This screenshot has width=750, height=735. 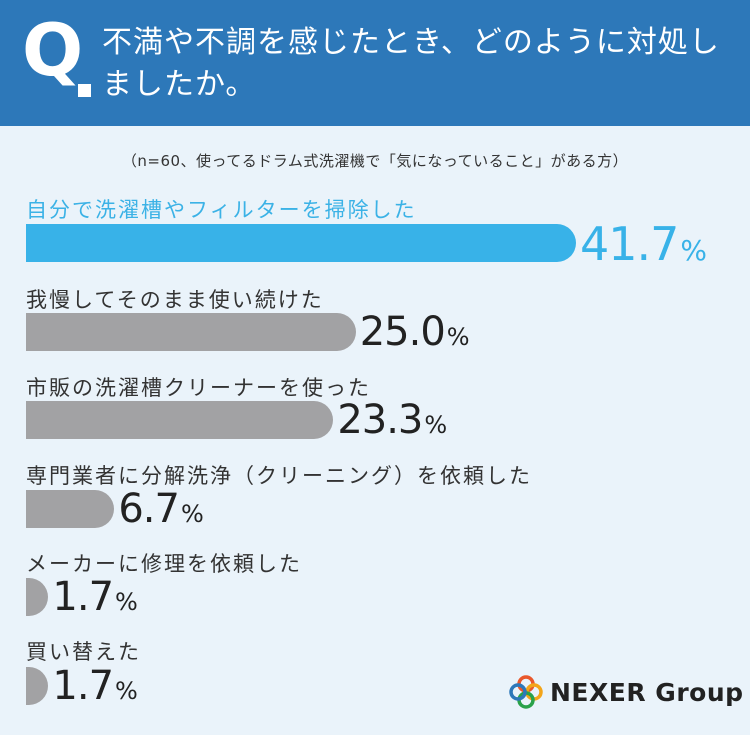 I want to click on value-label: 23.3%, so click(x=392, y=420).